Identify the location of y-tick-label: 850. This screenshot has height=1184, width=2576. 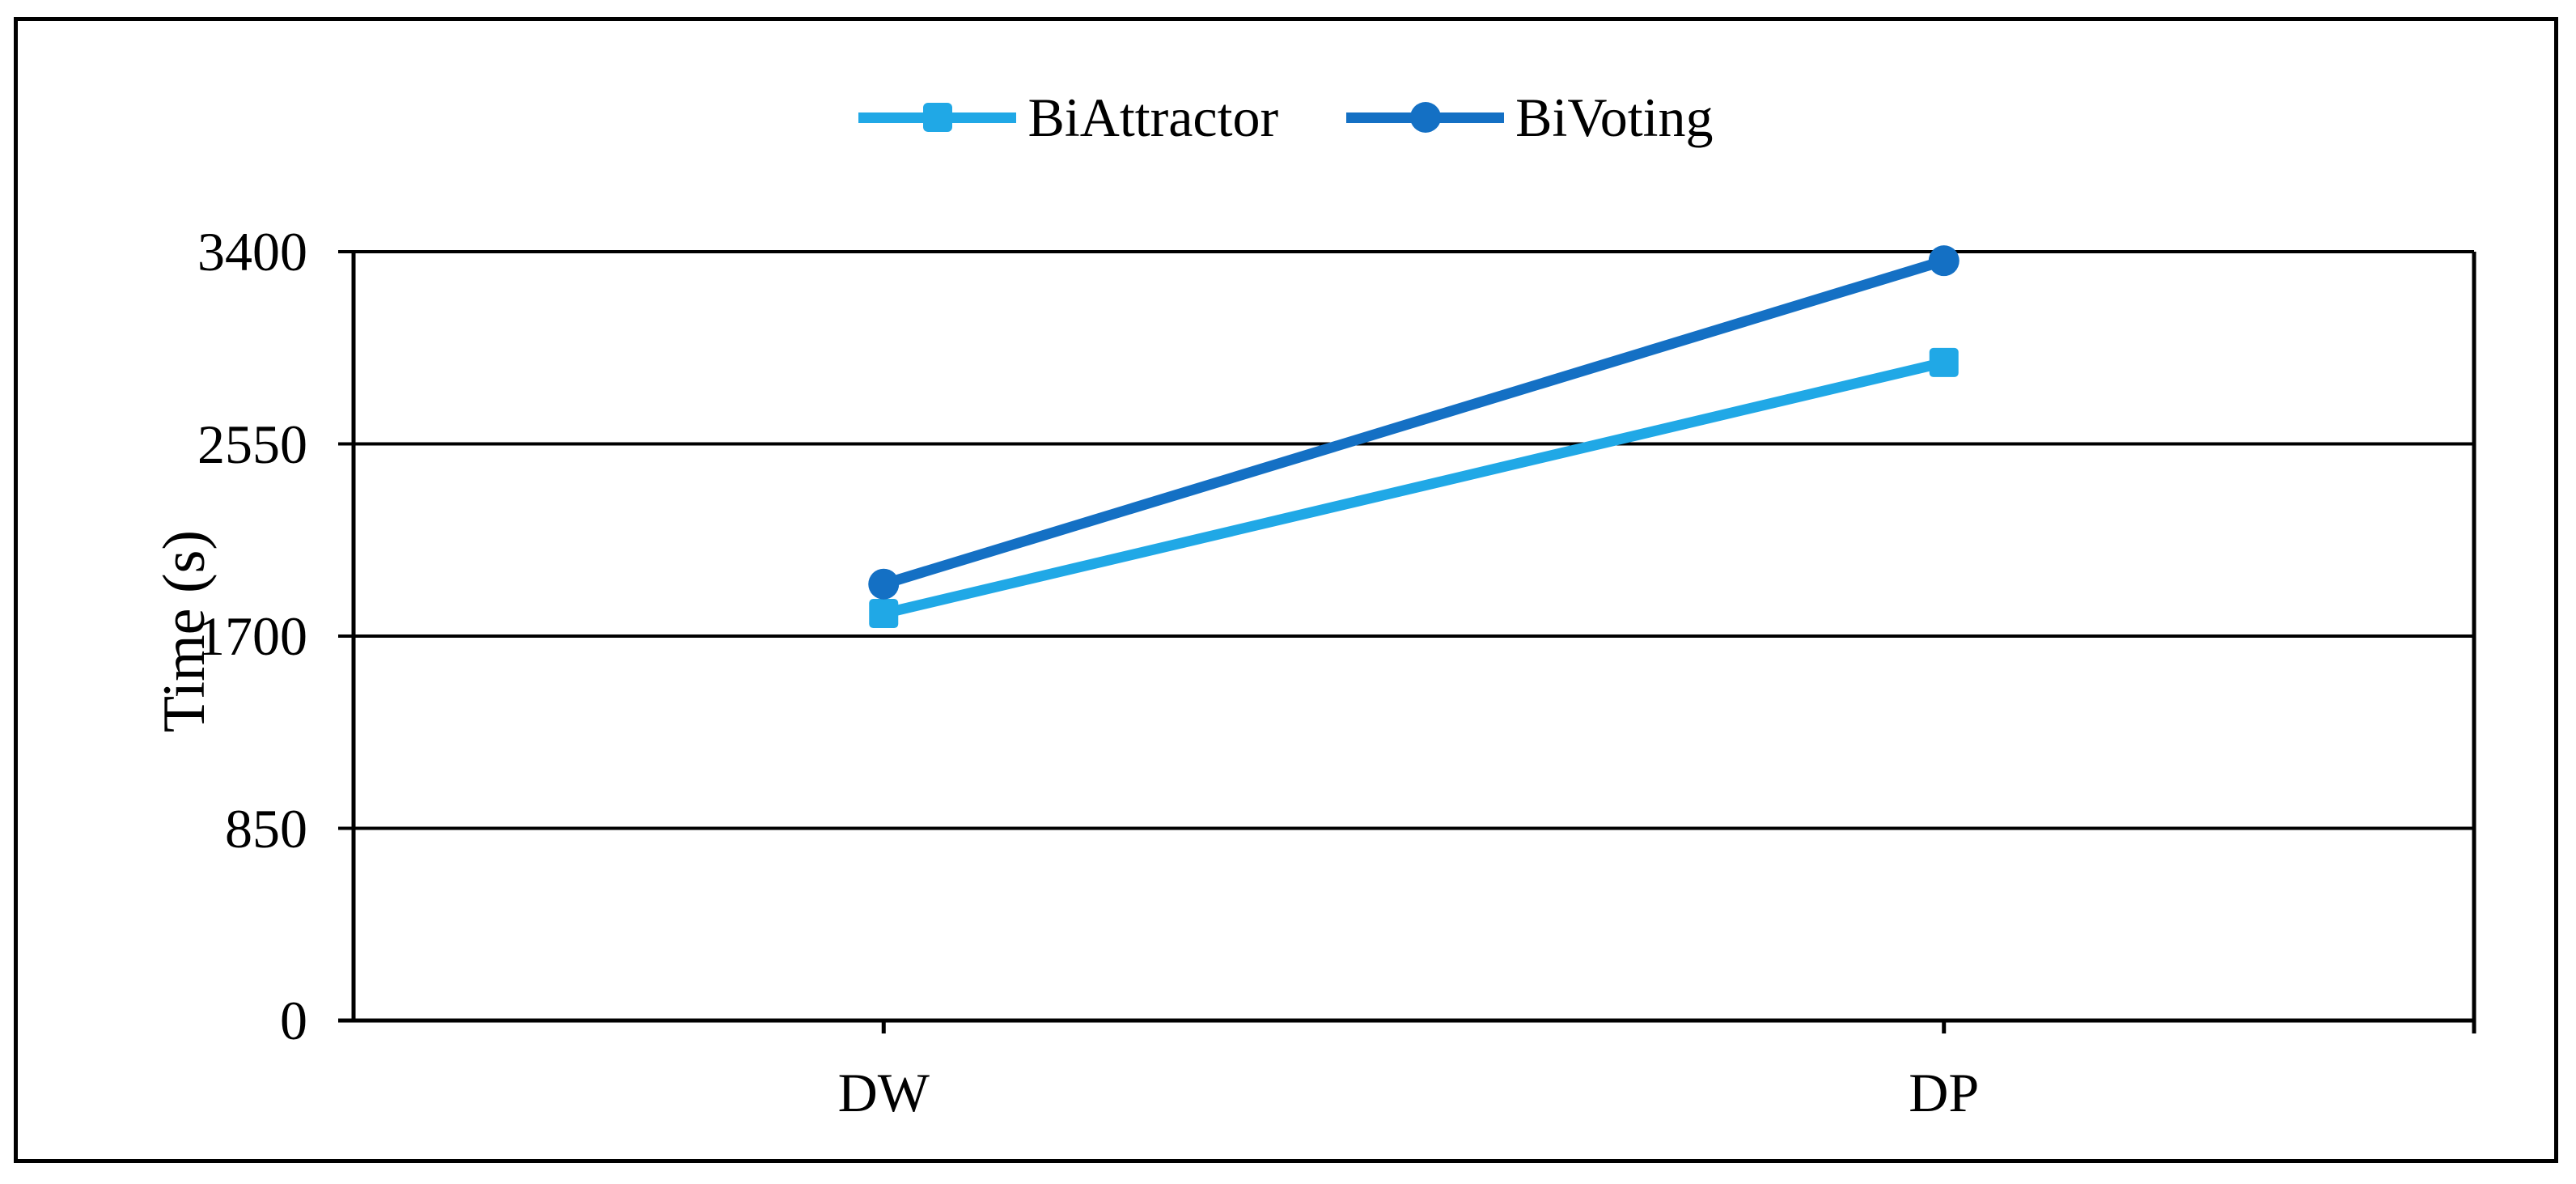
(266, 828).